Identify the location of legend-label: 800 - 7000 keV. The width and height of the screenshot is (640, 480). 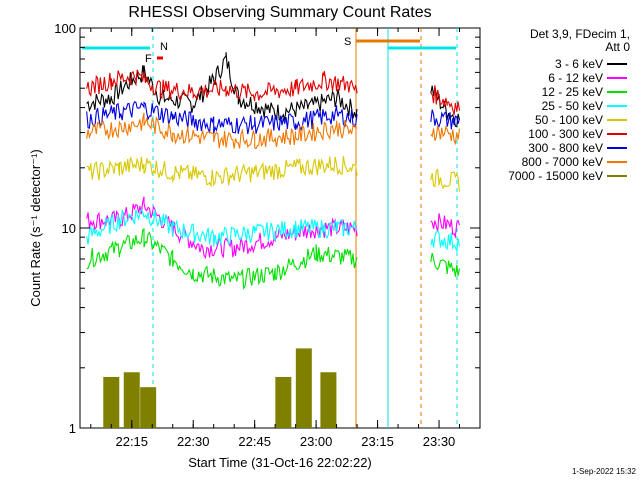
(562, 162).